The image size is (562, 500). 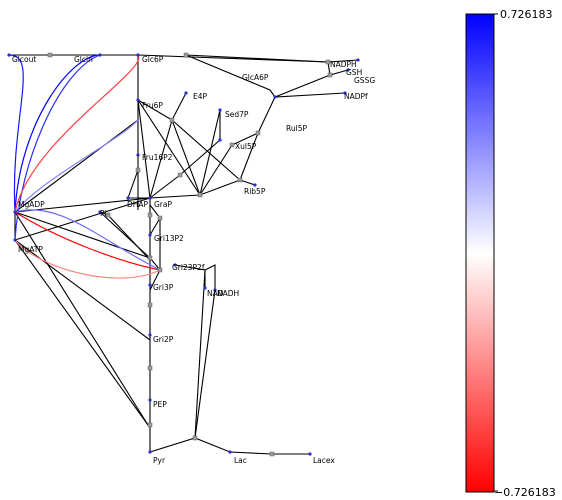 I want to click on label-pep: PEP, so click(x=160, y=404).